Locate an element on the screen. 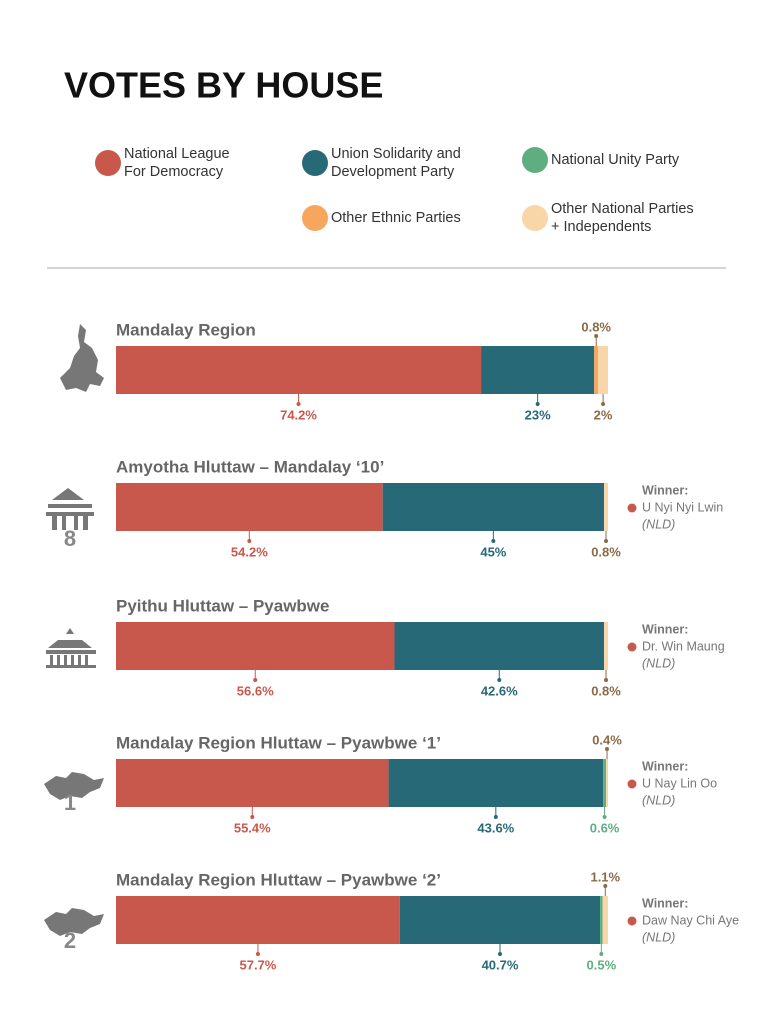 This screenshot has width=772, height=1024. value-label: 42.6% is located at coordinates (499, 690).